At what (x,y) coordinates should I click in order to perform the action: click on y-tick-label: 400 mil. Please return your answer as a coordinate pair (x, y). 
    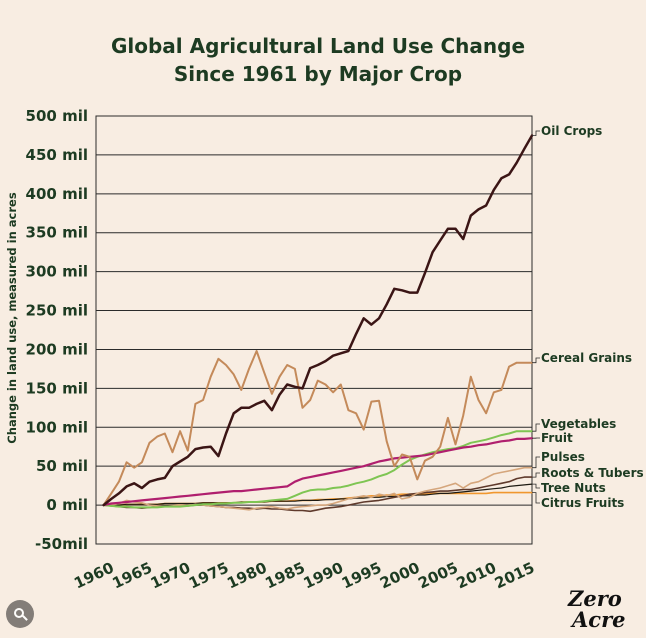
    Looking at the image, I should click on (57, 194).